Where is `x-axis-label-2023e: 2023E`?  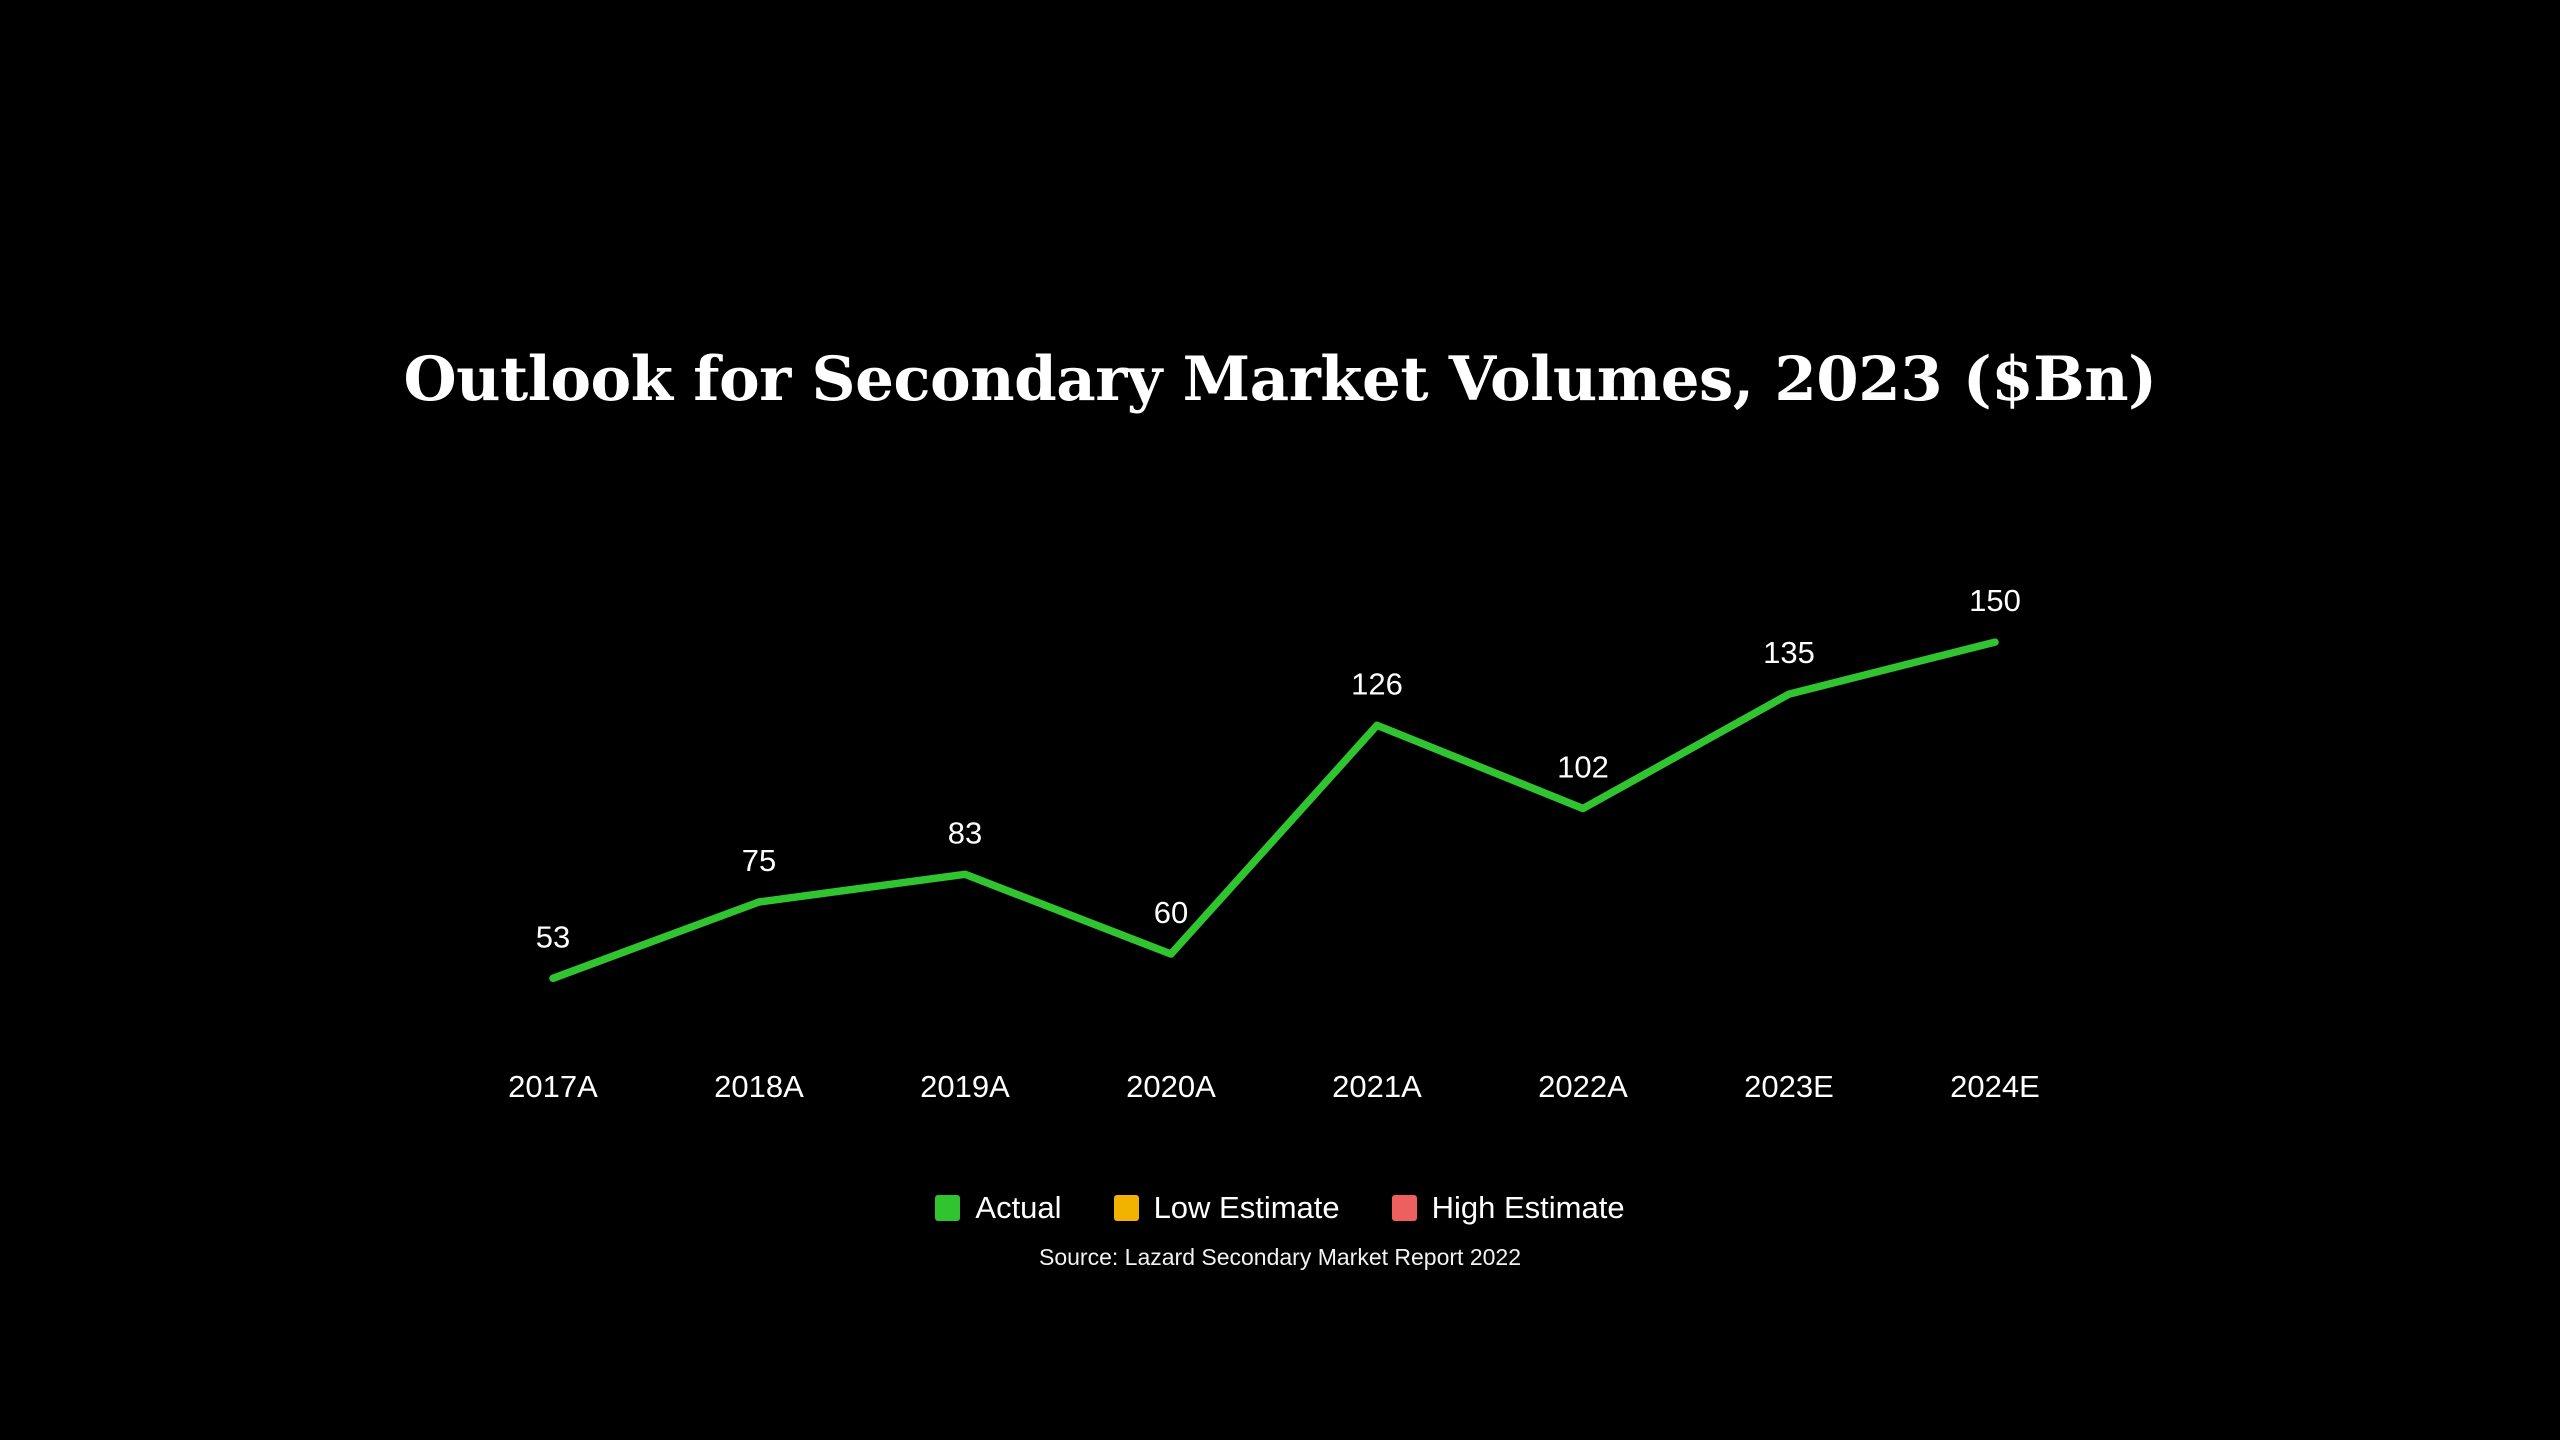
x-axis-label-2023e: 2023E is located at coordinates (1789, 1086).